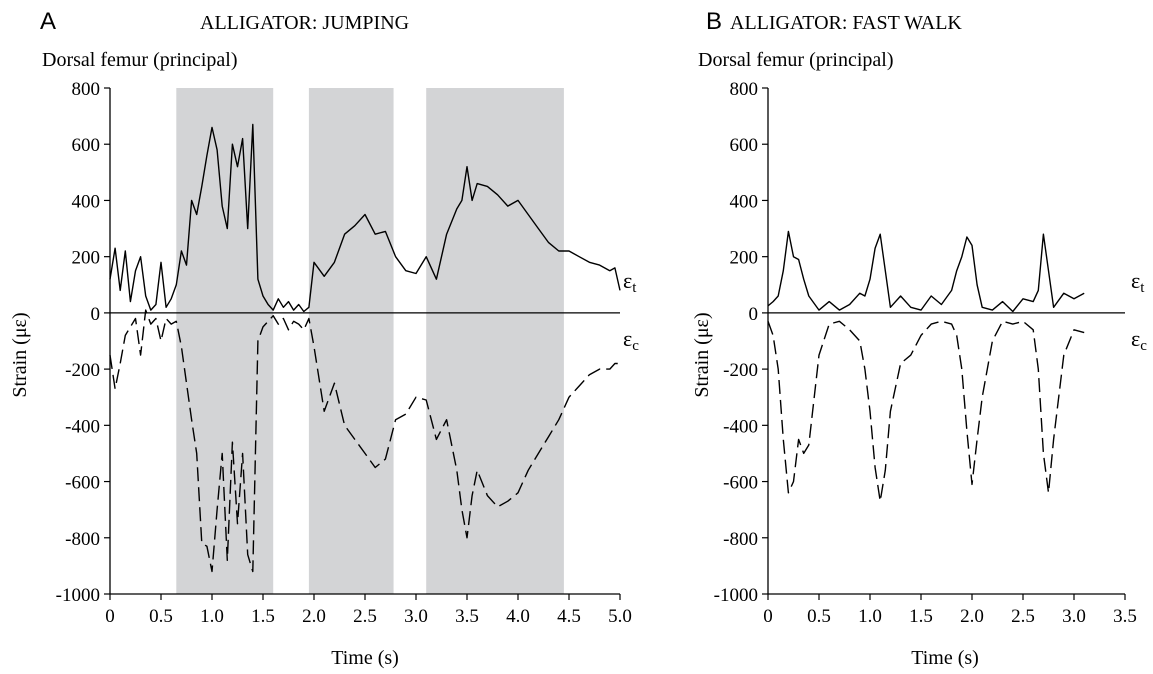 This screenshot has width=1153, height=674. What do you see at coordinates (741, 342) in the screenshot?
I see `y-ticks-b: 800 600 400 200 0 -200 -400 -600 -800 -1000` at bounding box center [741, 342].